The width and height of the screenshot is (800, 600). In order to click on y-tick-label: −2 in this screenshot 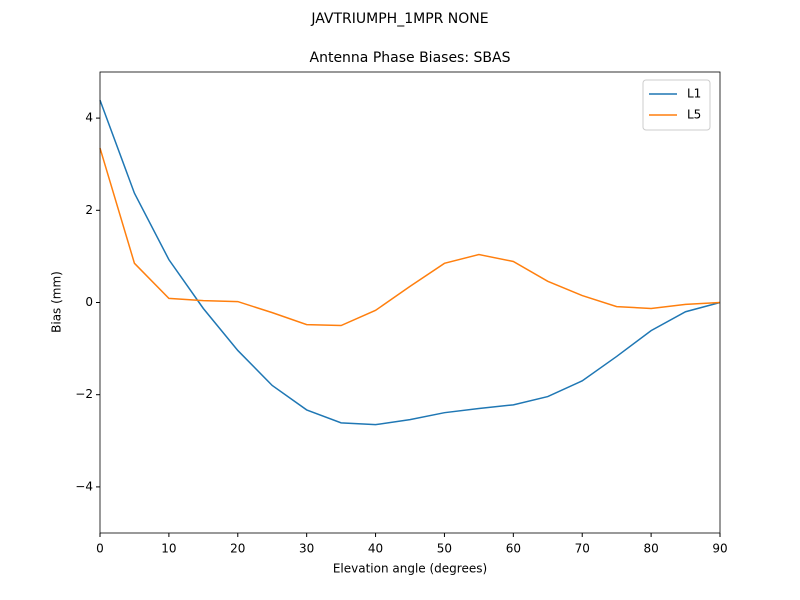, I will do `click(84, 394)`.